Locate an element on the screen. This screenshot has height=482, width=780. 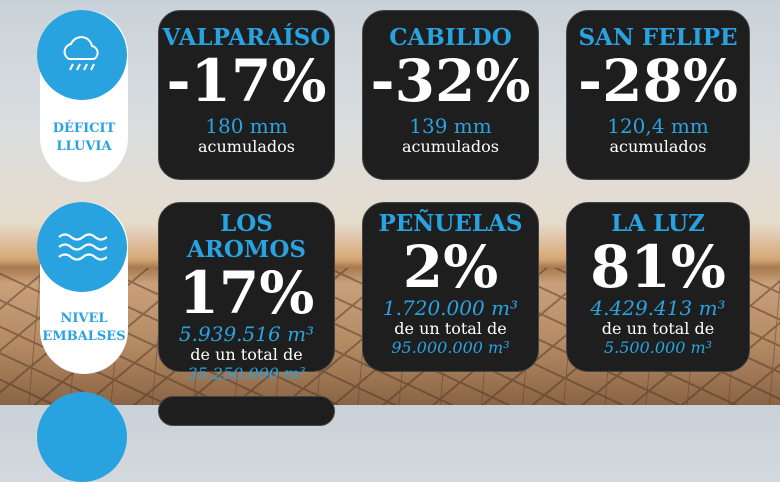
card-amount: 139 mm is located at coordinates (450, 126).